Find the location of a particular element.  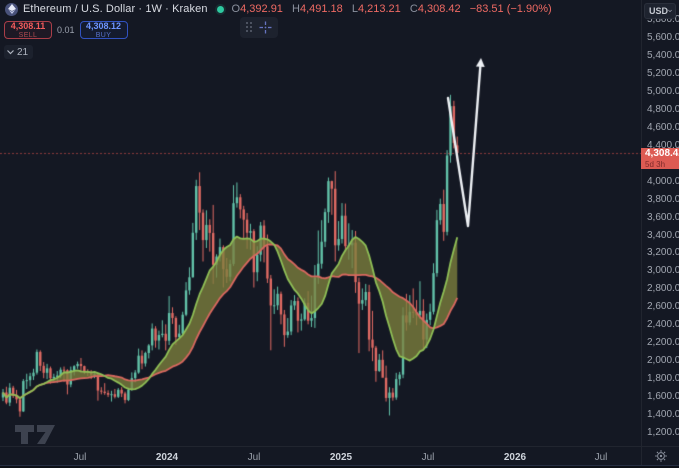

market-status-dot is located at coordinates (220, 9).